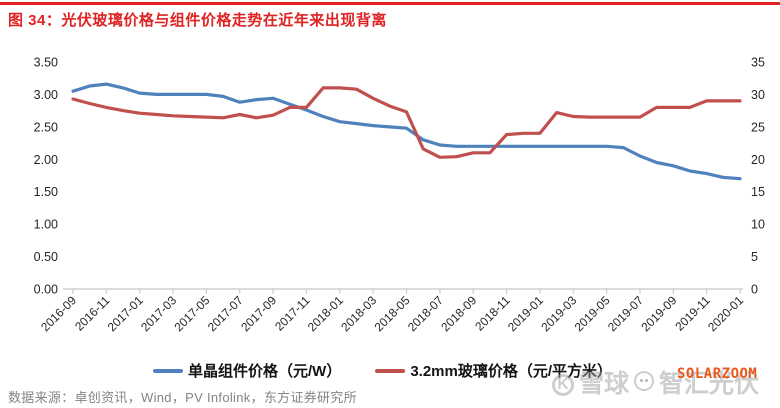  I want to click on chart-legend: 单晶组件价格（元/W） 3.2mm玻璃价格（元/平方米）, so click(382, 370).